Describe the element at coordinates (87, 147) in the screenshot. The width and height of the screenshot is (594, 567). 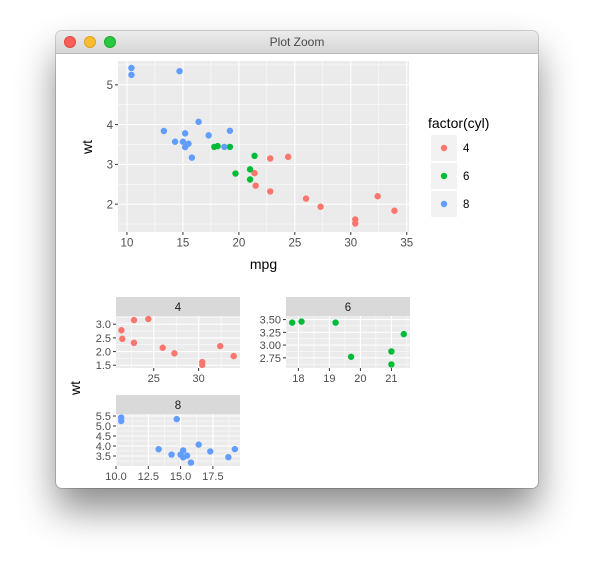
I see `main-y-axis-title: wt` at that location.